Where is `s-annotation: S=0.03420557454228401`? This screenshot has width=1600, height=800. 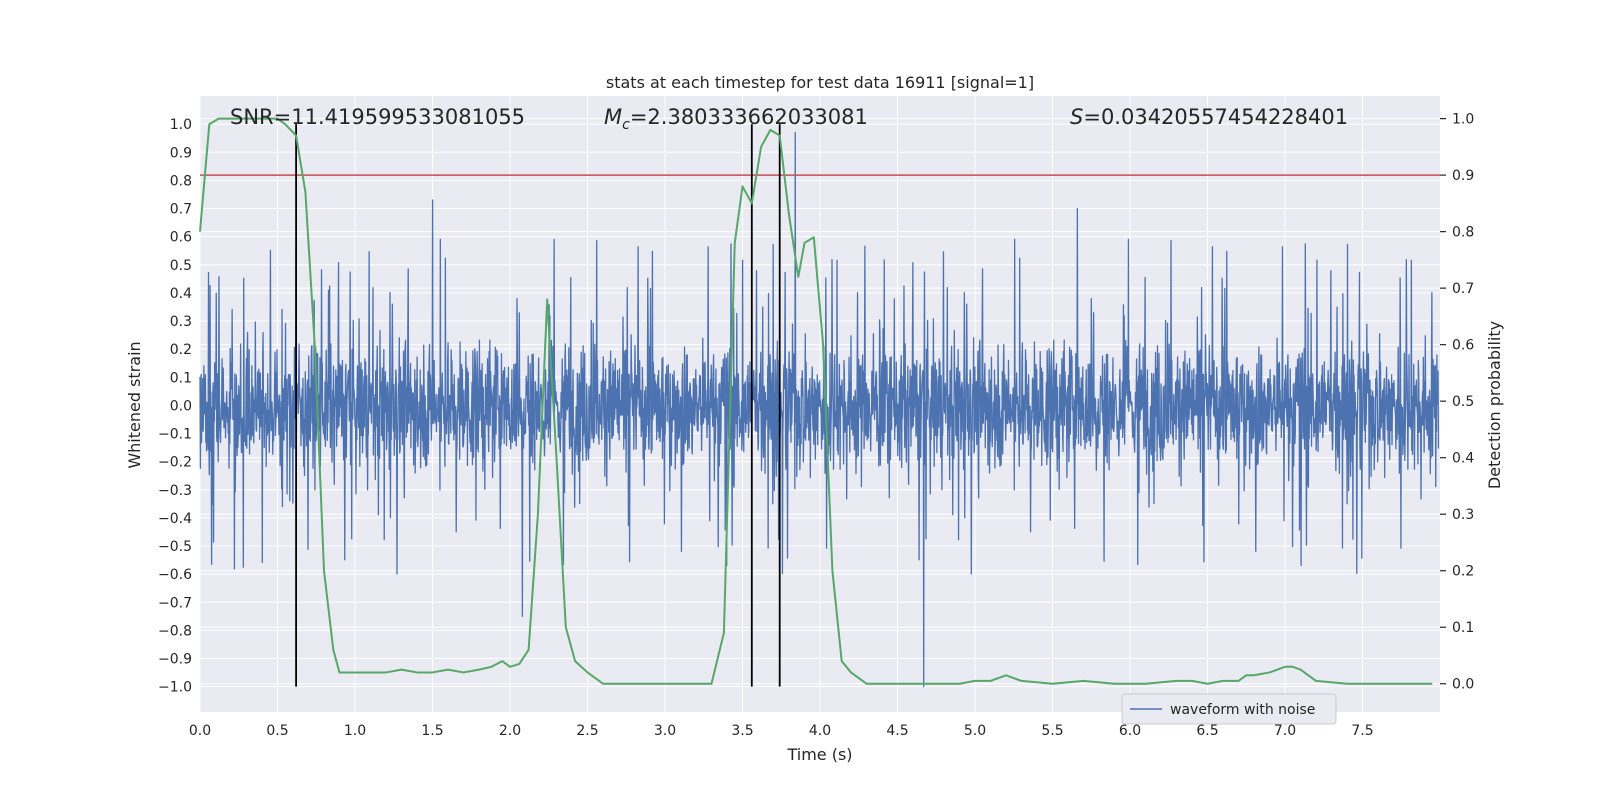
s-annotation: S=0.03420557454228401 is located at coordinates (1209, 117).